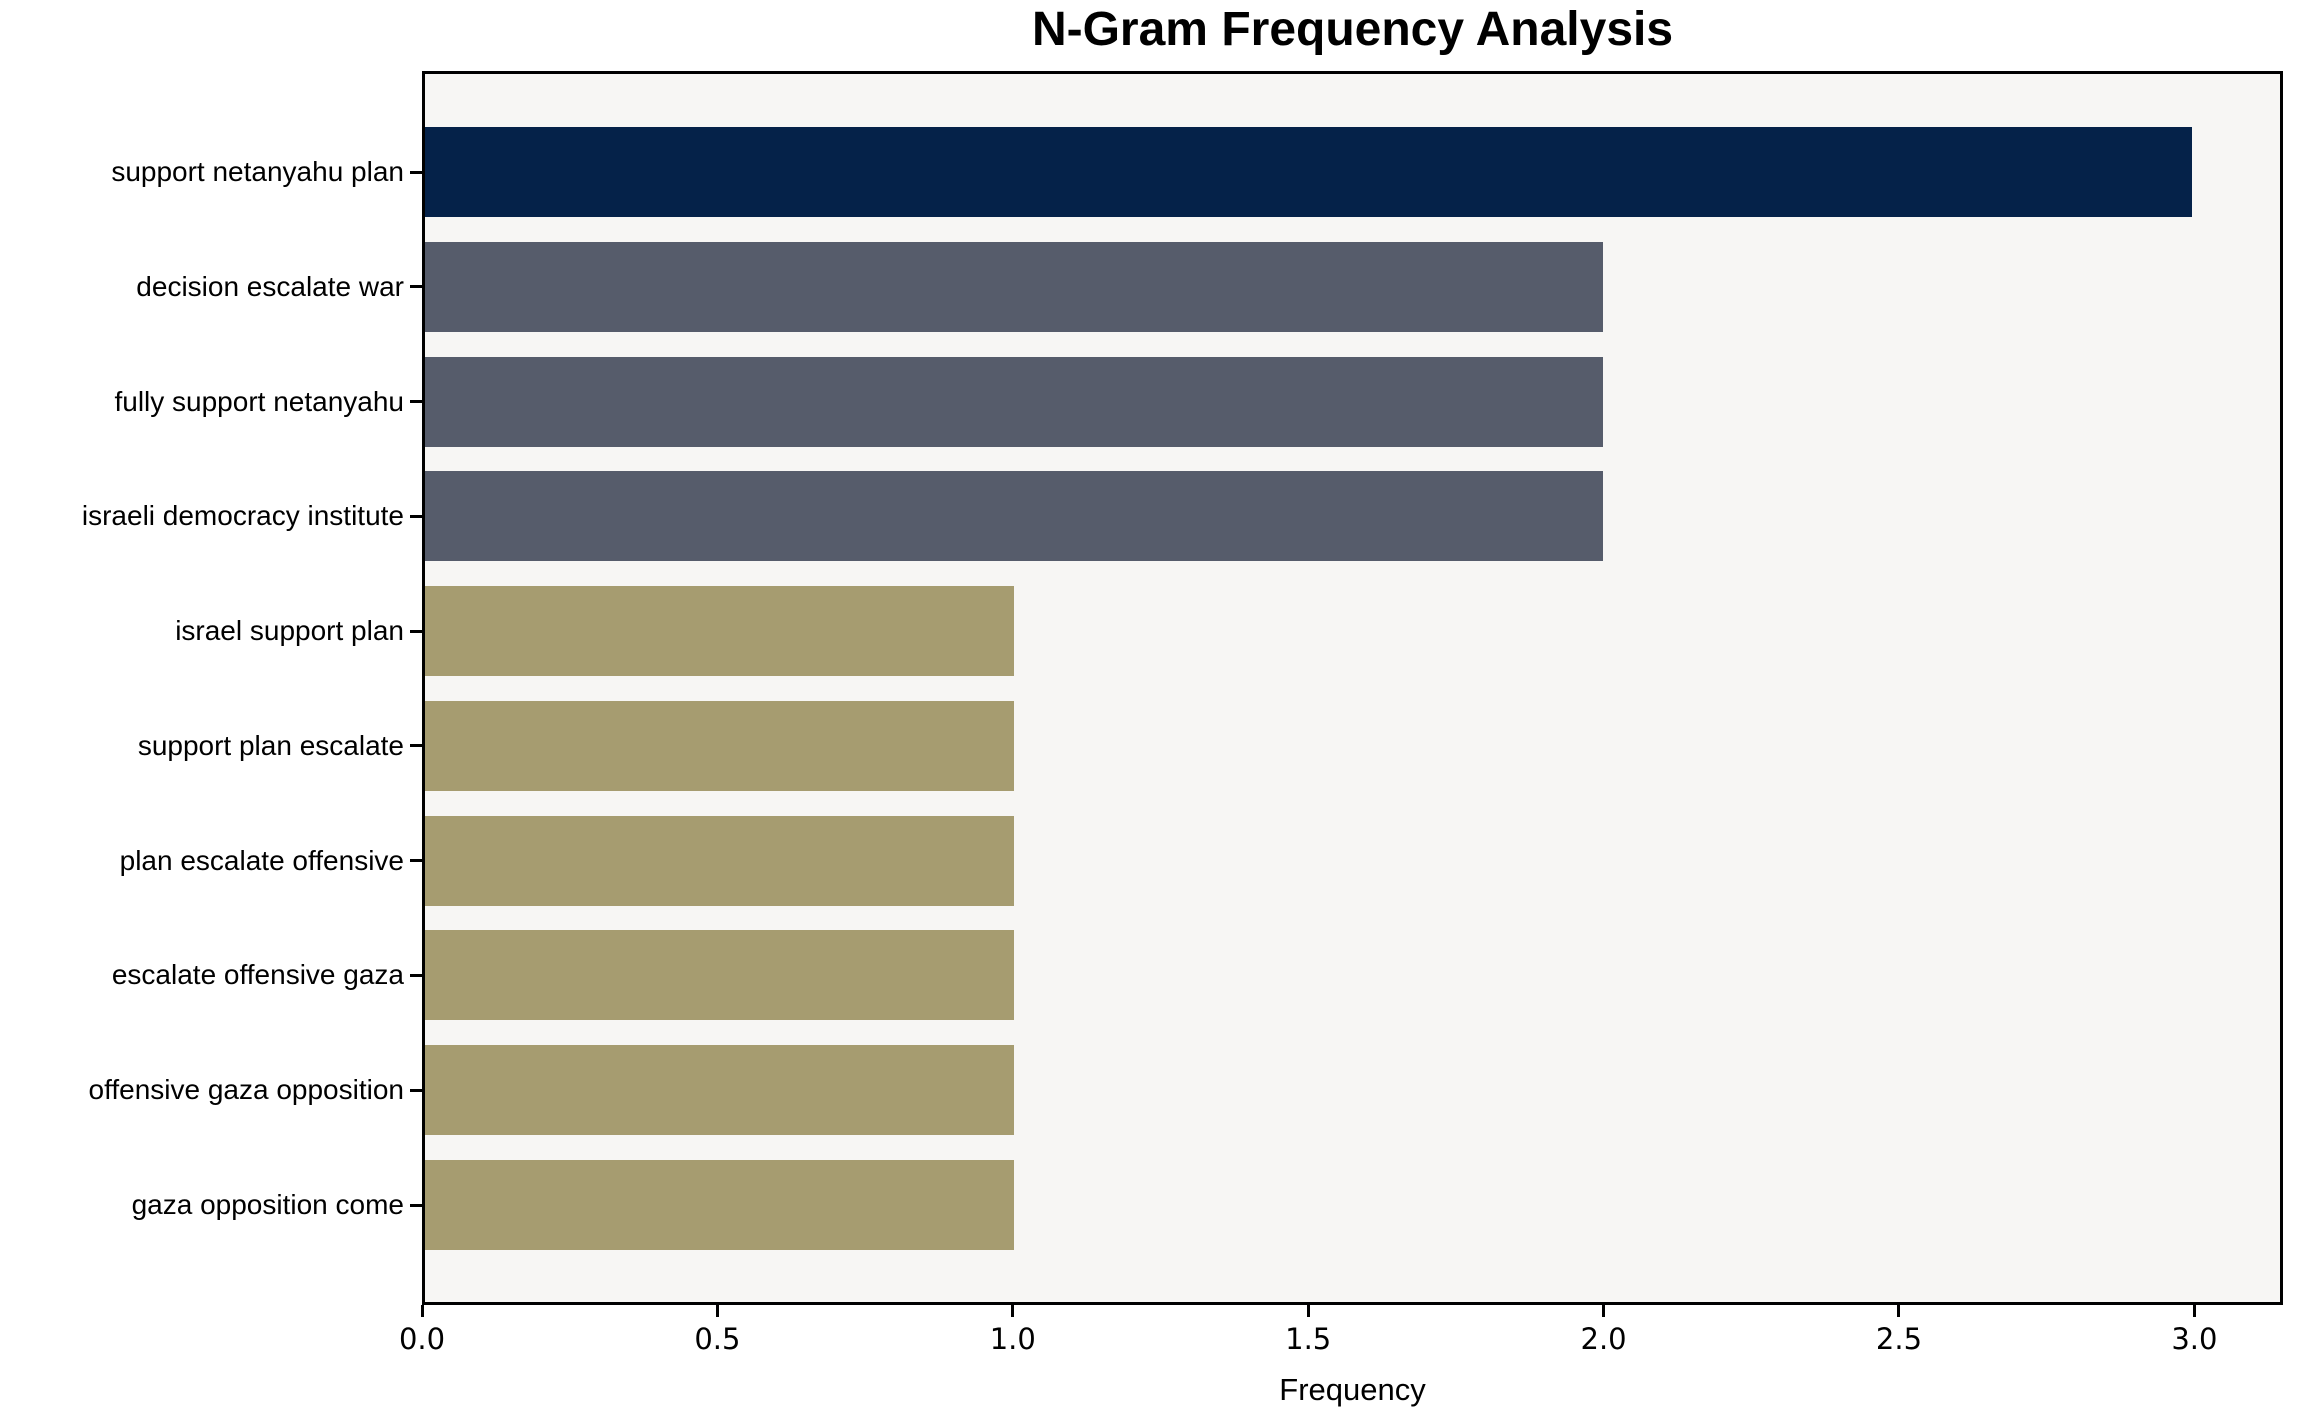  I want to click on x-tick-label: 3.0, so click(2194, 1339).